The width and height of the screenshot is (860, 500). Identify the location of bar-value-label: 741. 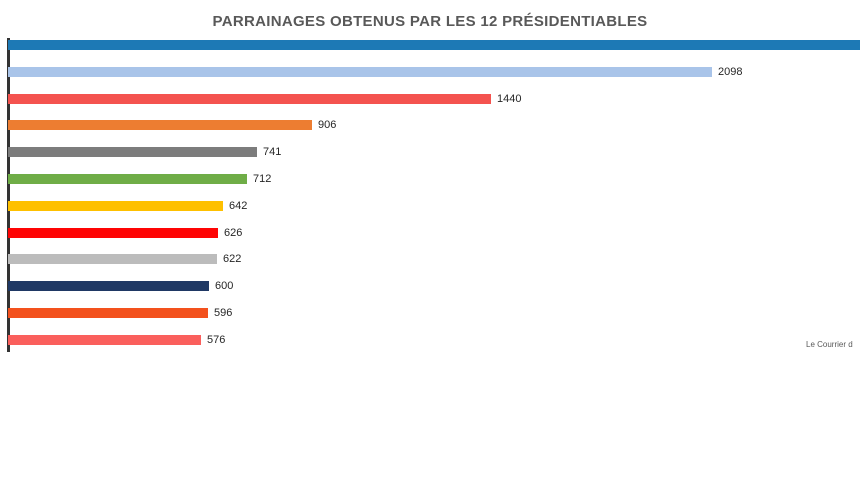
(272, 152).